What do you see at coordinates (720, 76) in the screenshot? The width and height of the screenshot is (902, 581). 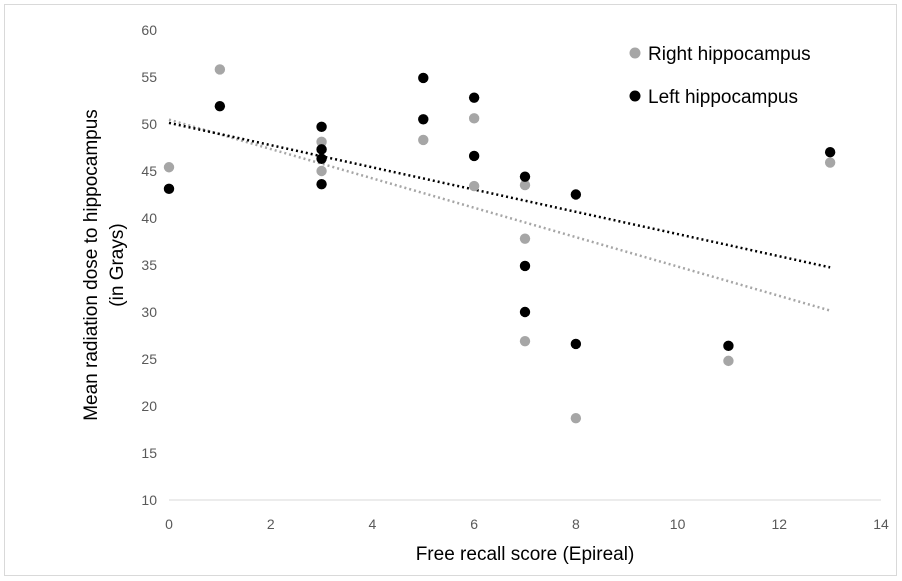 I see `legend: Right hippocampus Left hippocampus` at bounding box center [720, 76].